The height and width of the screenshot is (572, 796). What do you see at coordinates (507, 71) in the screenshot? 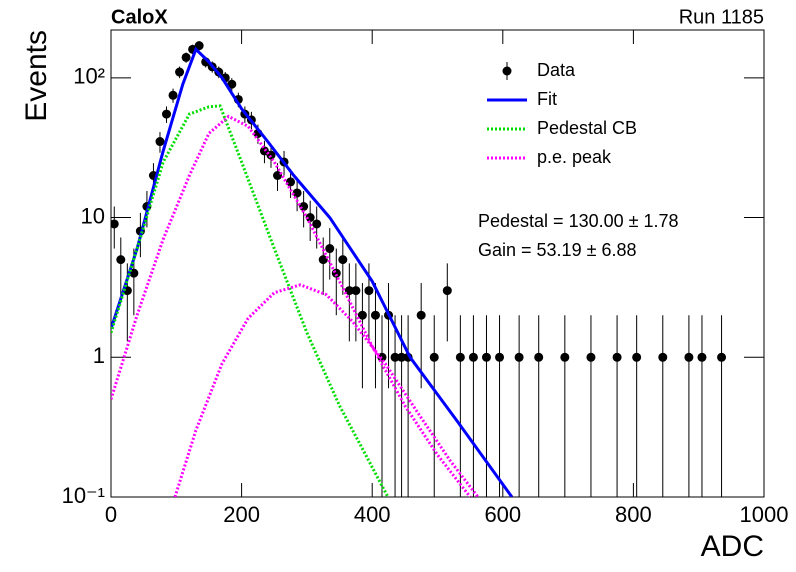
I see `legend-marker` at bounding box center [507, 71].